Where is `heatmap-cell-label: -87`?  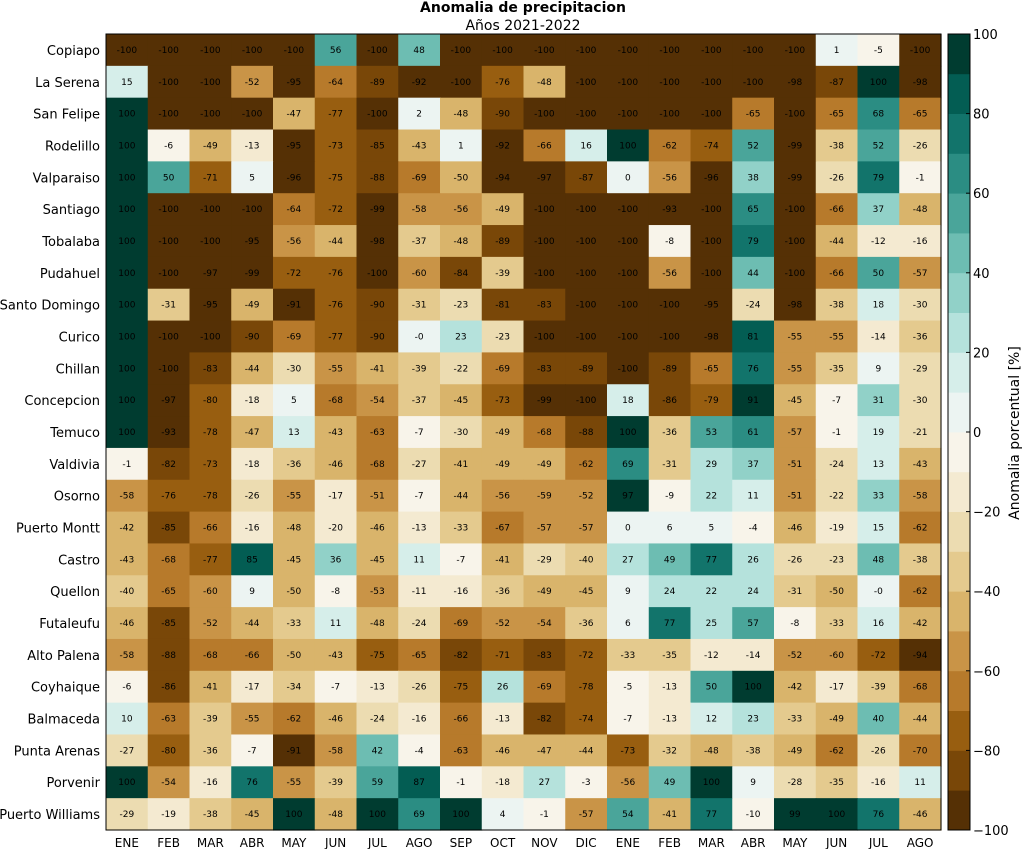
heatmap-cell-label: -87 is located at coordinates (586, 178).